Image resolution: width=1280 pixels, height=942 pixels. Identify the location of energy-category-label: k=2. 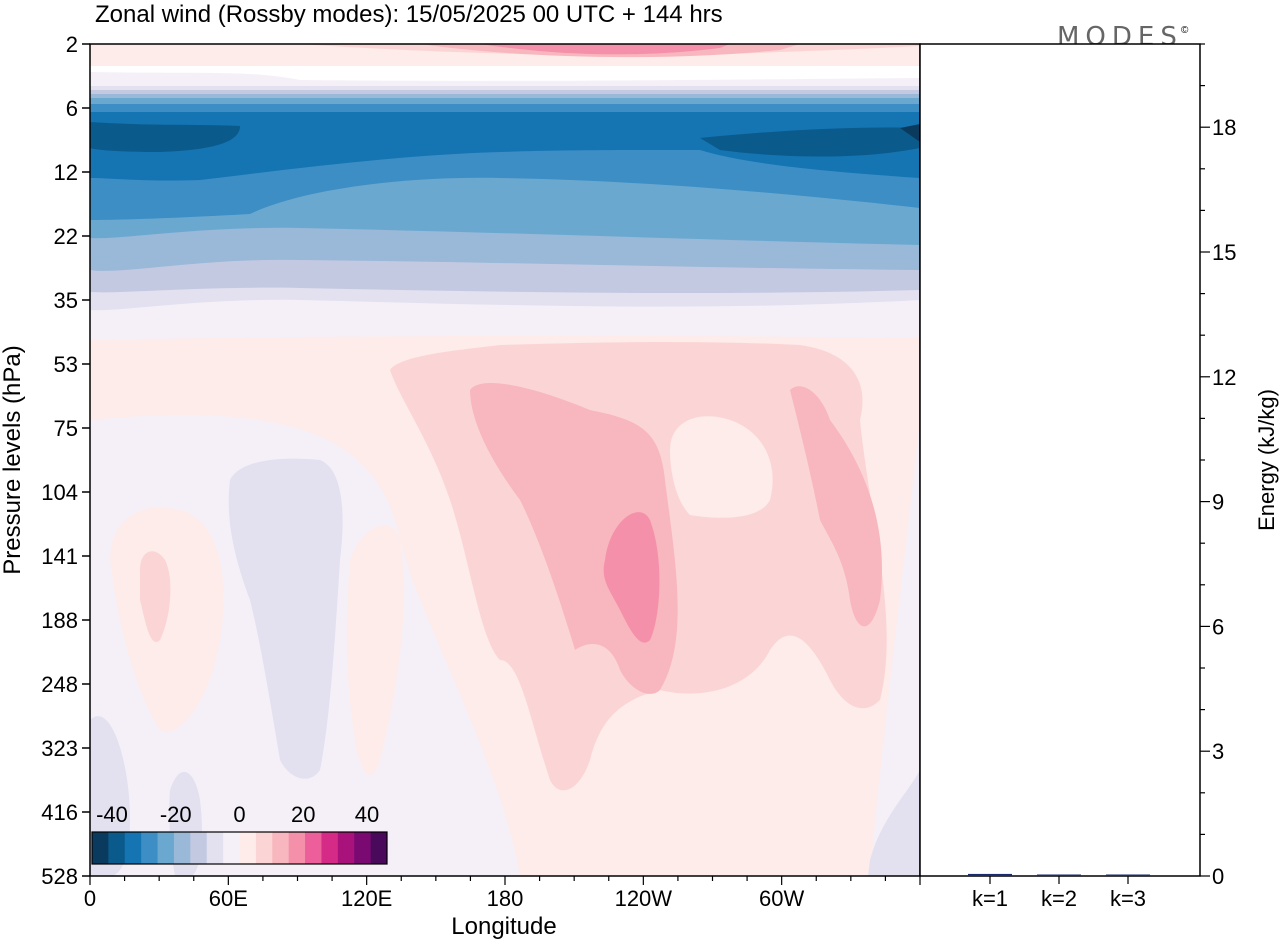
(1059, 898).